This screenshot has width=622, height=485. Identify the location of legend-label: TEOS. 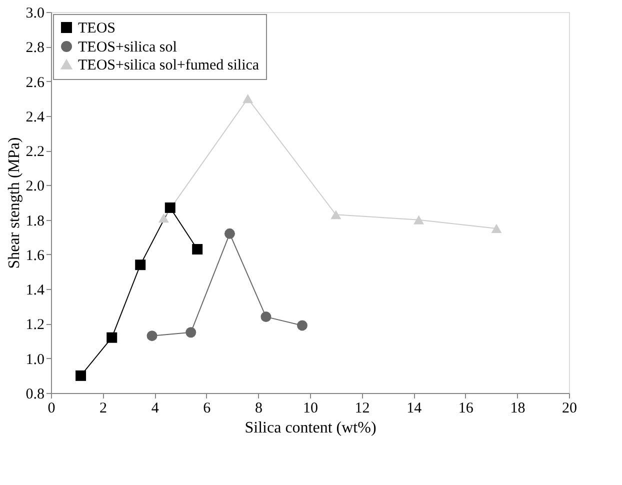
(97, 28).